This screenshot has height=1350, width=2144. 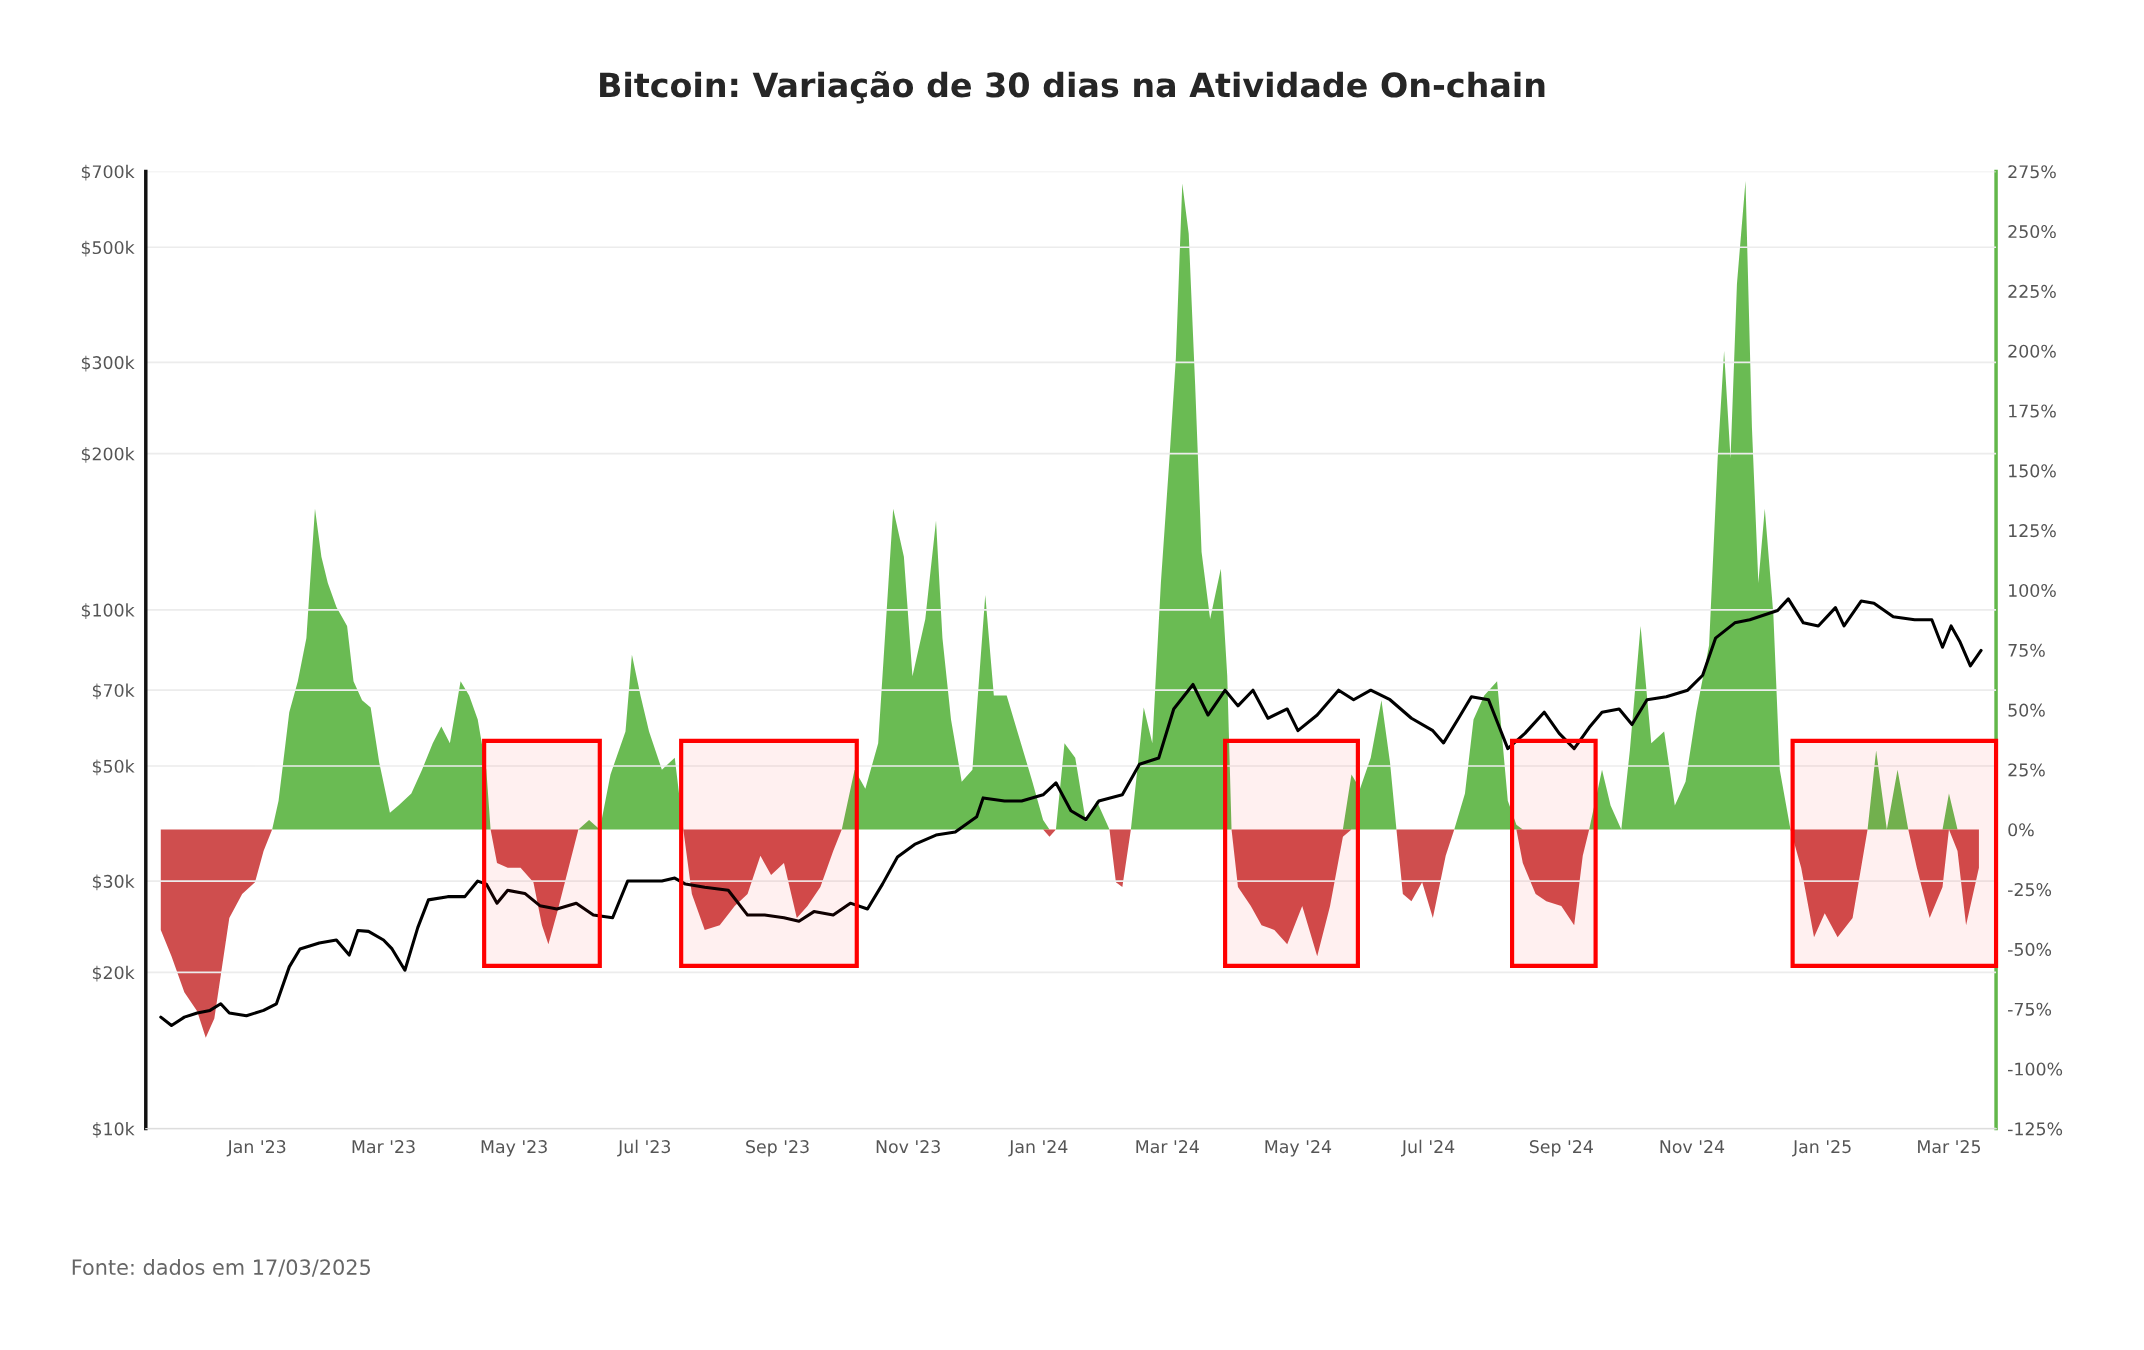 I want to click on x-tick-label: Nov '24, so click(x=1692, y=1147).